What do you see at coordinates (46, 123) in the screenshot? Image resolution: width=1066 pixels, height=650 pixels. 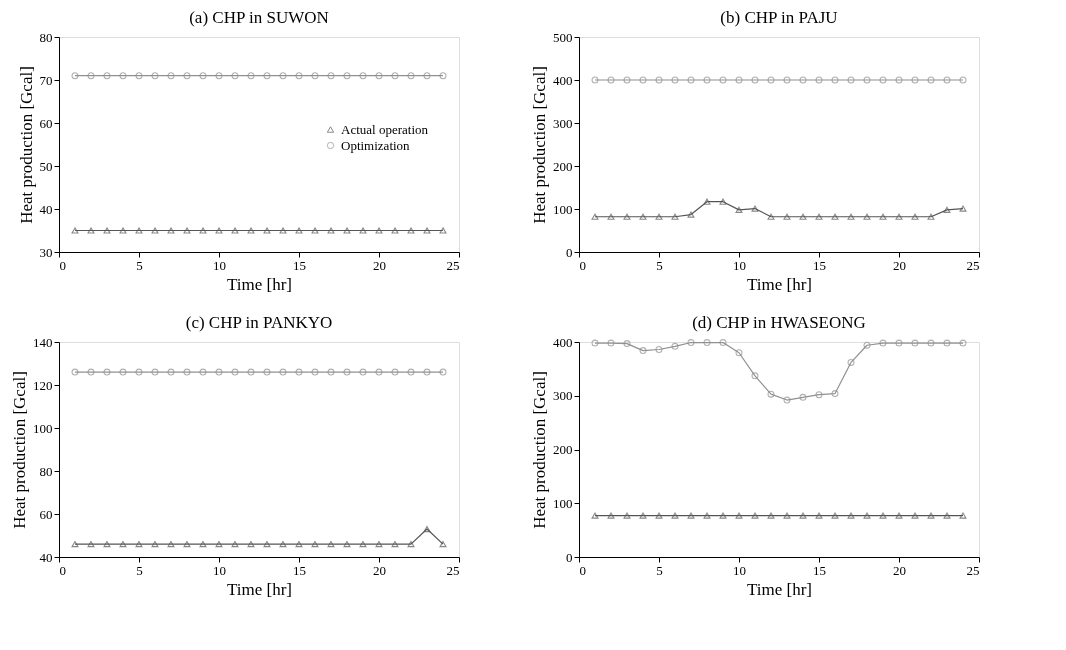 I see `y-tick-label: 60` at bounding box center [46, 123].